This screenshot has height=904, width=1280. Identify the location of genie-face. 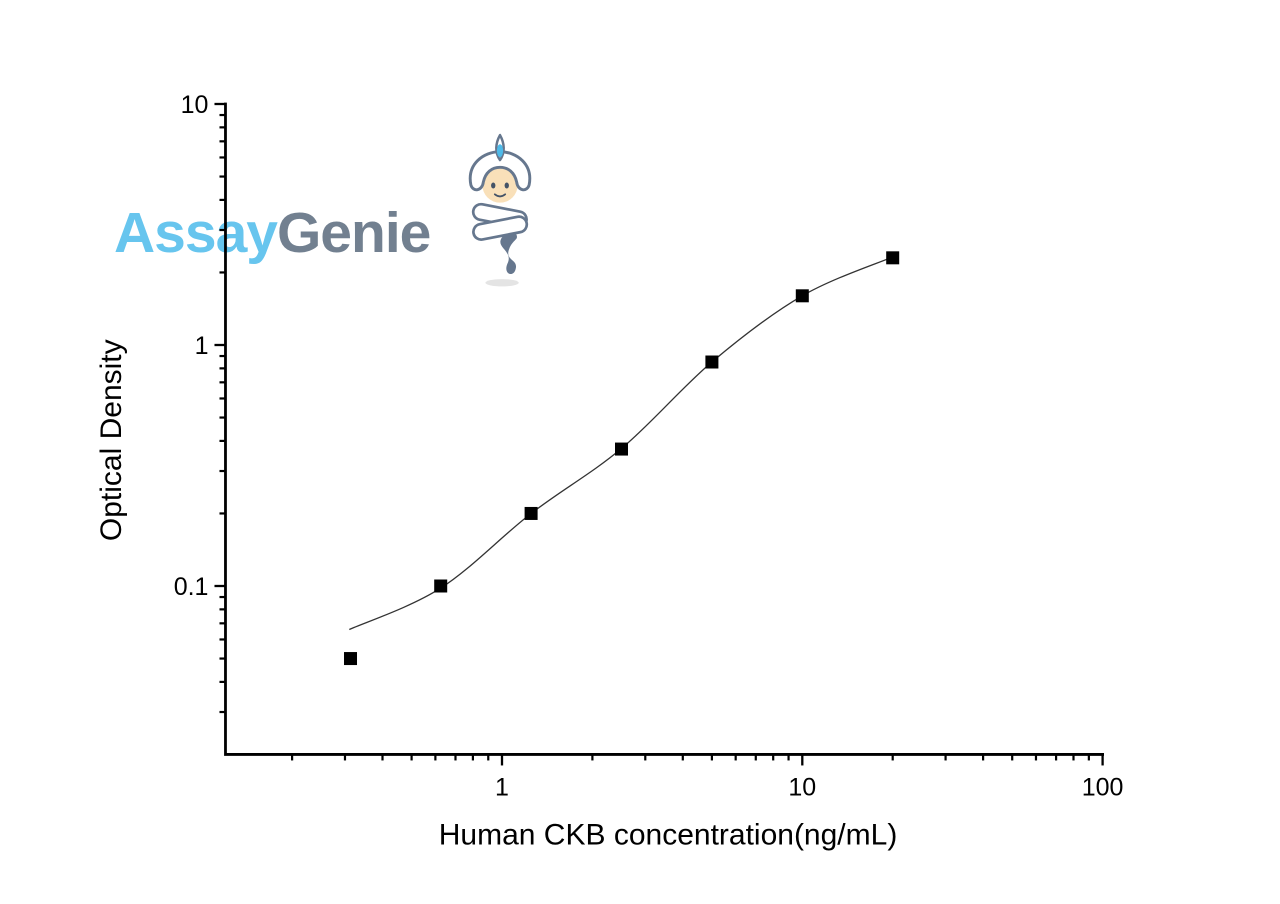
(500, 185).